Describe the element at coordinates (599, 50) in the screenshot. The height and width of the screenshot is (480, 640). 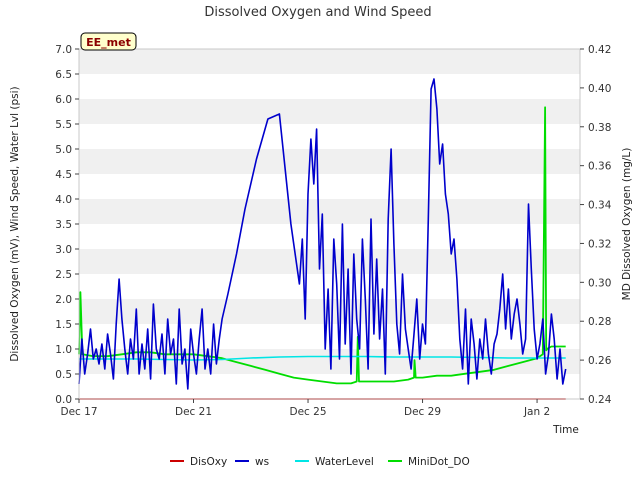
I see `y-right-tick-label: 0.42` at that location.